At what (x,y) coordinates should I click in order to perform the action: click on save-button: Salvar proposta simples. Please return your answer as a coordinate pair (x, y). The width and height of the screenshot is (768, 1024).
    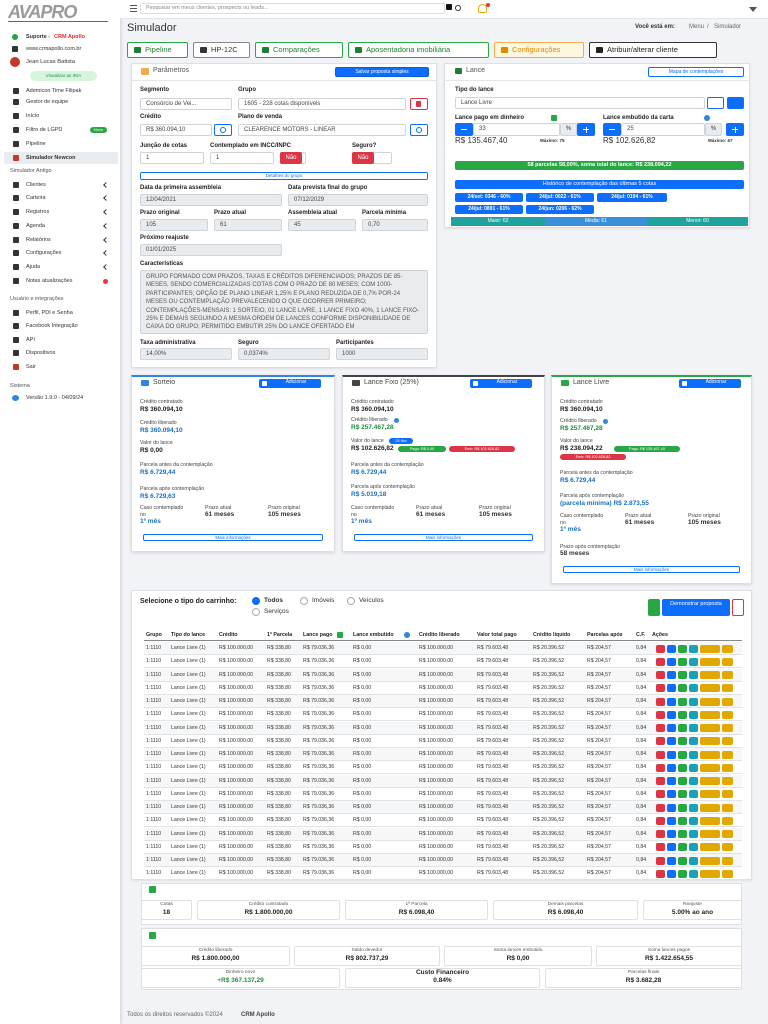
    Looking at the image, I should click on (382, 72).